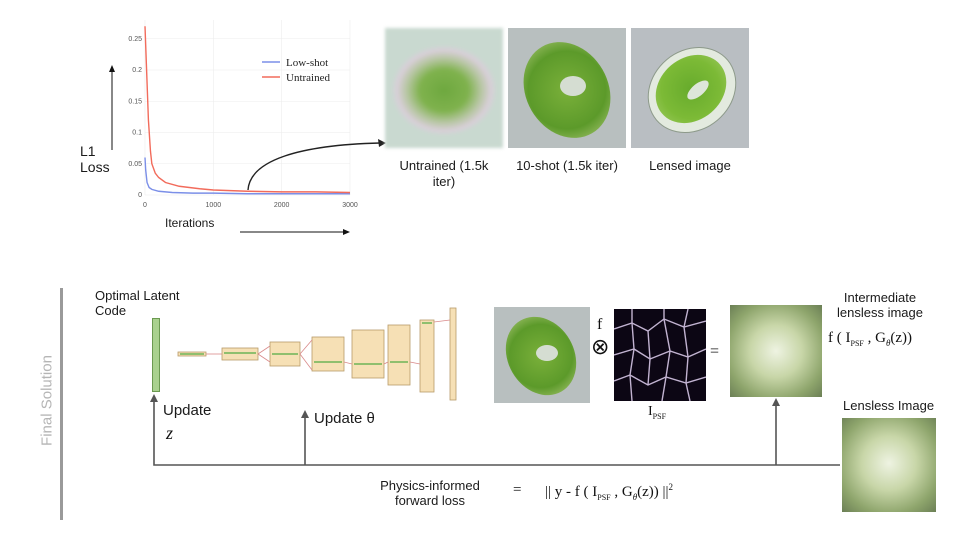  Describe the element at coordinates (61, 404) in the screenshot. I see `section-bracket` at that location.